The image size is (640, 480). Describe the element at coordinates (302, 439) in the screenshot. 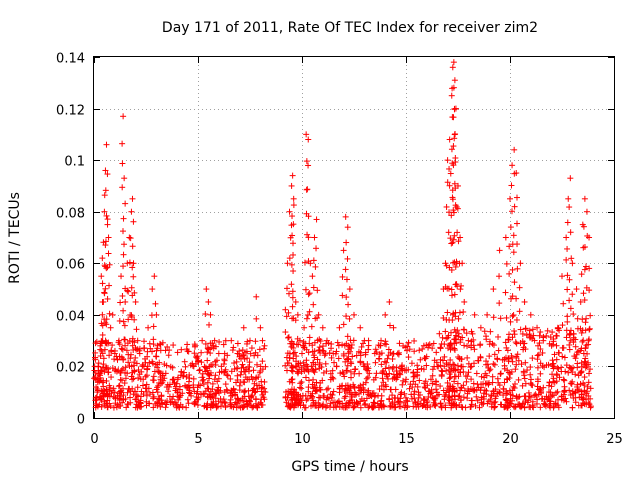

I see `x-tick-label: 10` at that location.